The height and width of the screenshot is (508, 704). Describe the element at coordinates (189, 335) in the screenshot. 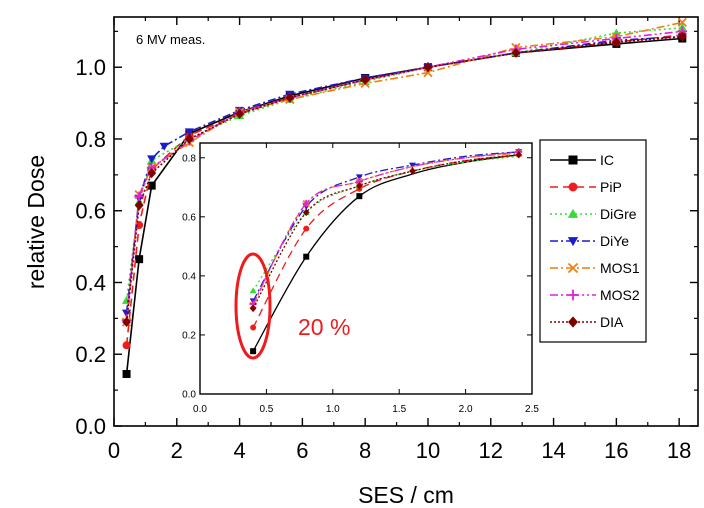

I see `inset-y-tick-label: 0.2` at that location.